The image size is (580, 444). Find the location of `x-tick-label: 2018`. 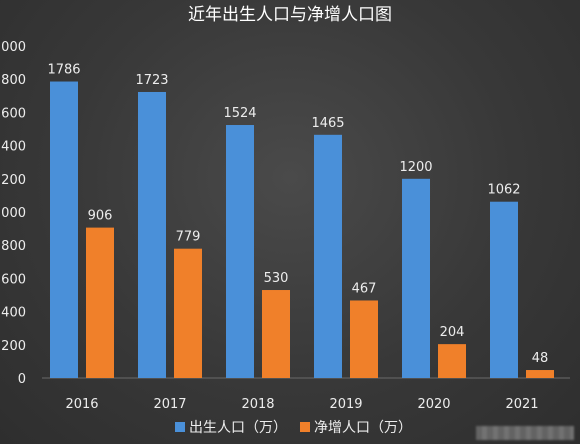

x-tick-label: 2018 is located at coordinates (257, 404).